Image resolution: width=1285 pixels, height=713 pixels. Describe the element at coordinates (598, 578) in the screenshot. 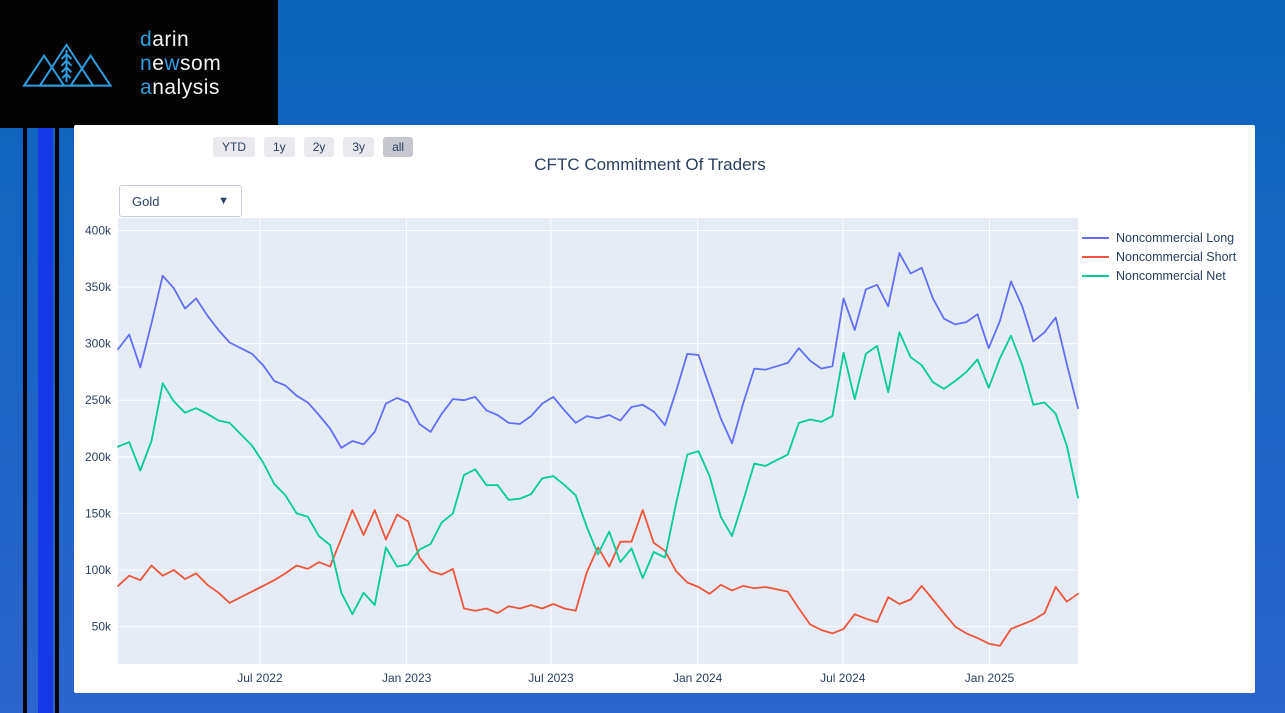

I see `series-line-noncommercial-short` at that location.